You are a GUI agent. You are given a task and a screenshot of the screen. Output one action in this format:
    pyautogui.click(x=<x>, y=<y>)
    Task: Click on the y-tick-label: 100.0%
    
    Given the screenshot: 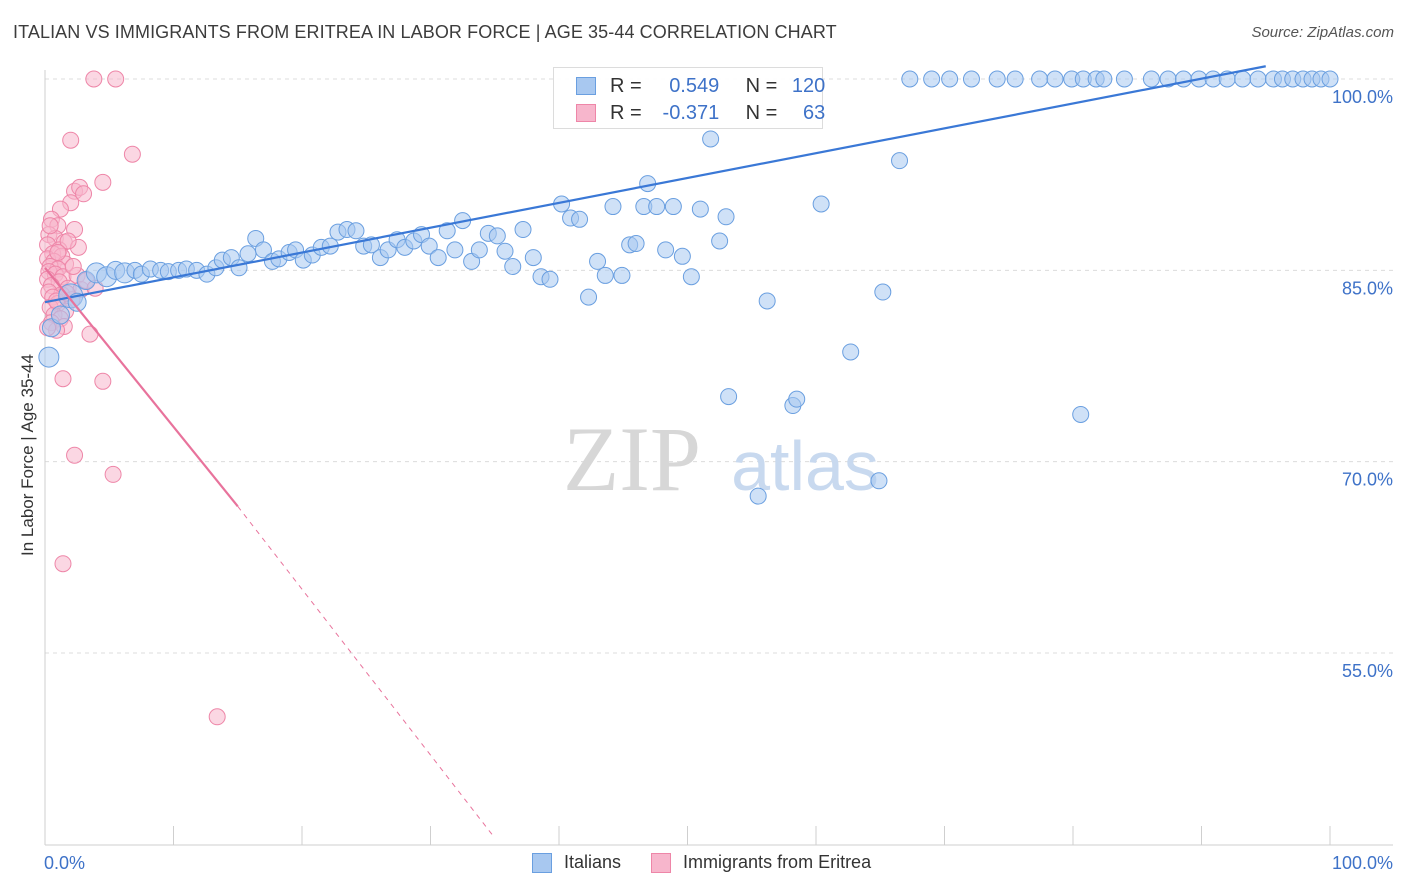 What is the action you would take?
    pyautogui.click(x=1362, y=97)
    